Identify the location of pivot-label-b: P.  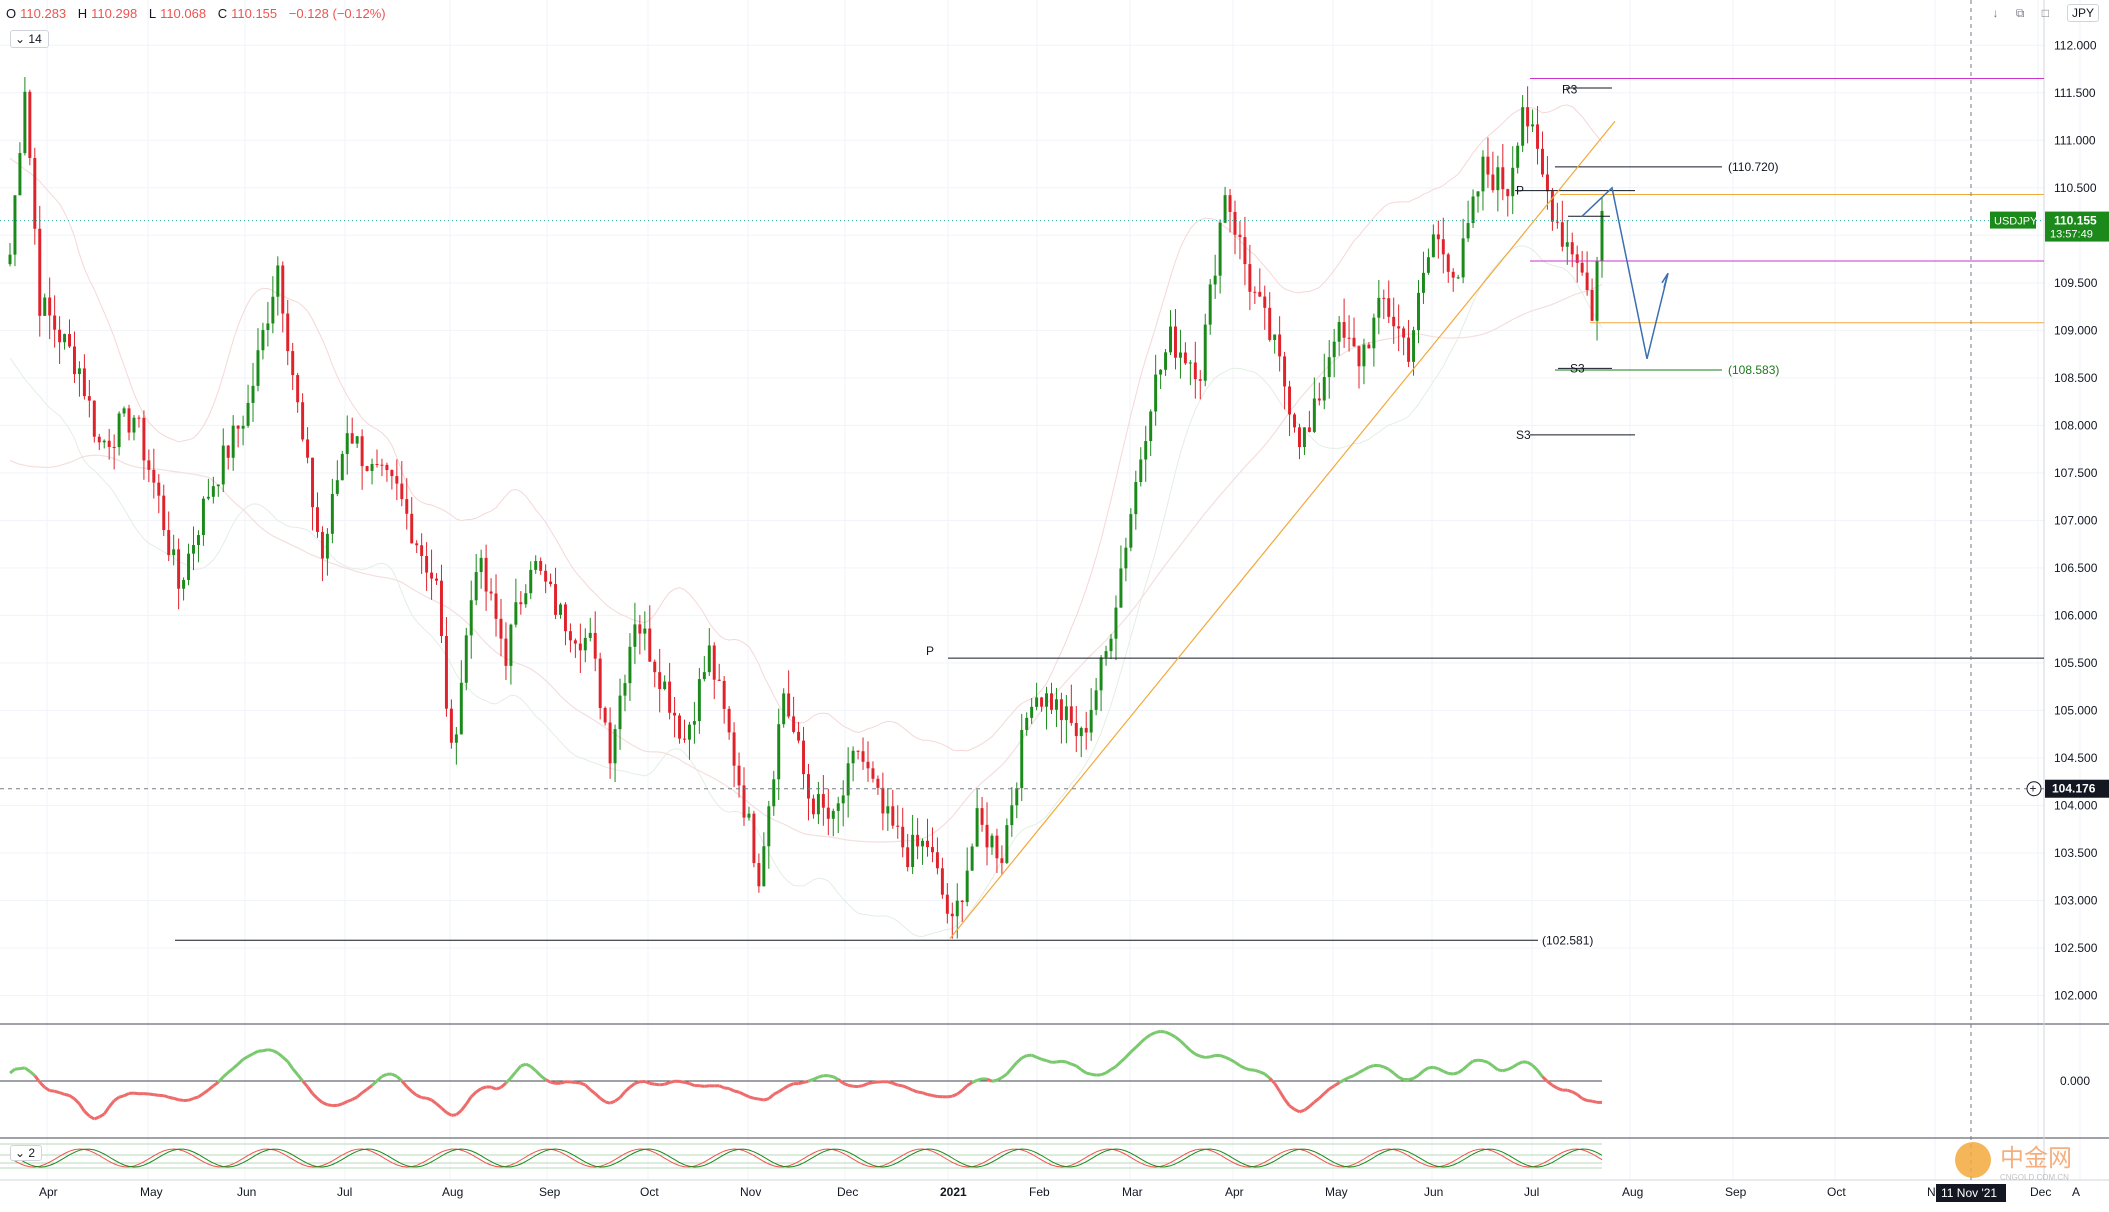
(1520, 191).